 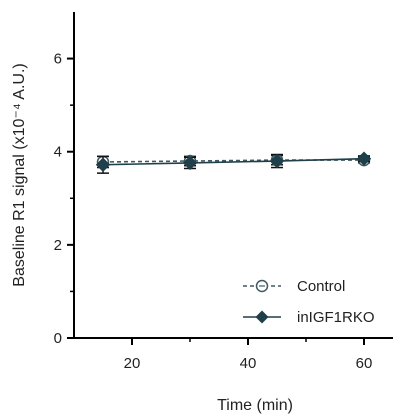 I want to click on x-tick-label: 60, so click(x=364, y=363).